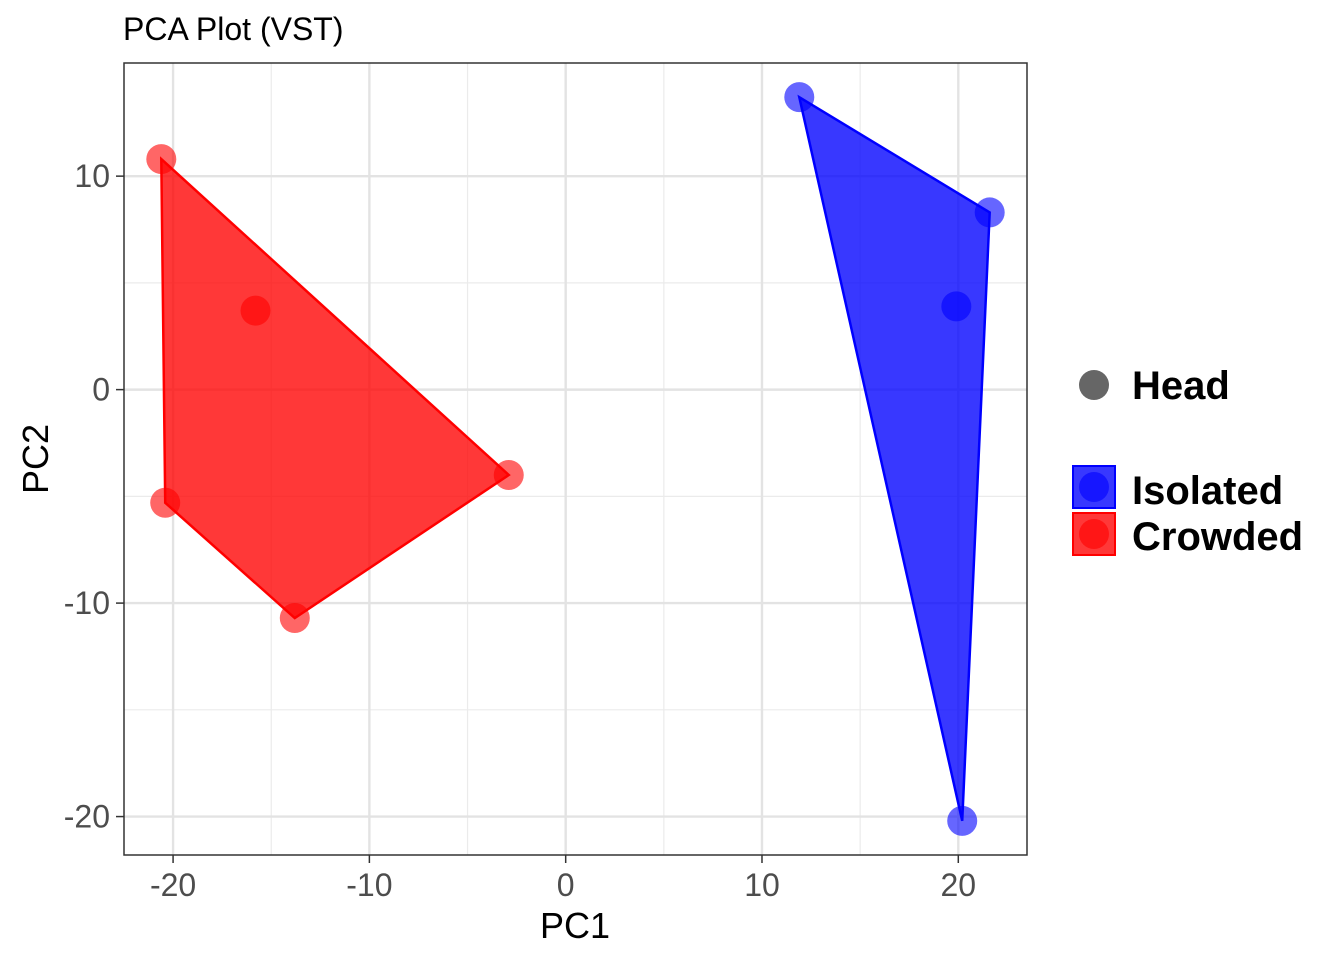  I want to click on legend-dot-crowded, so click(1094, 534).